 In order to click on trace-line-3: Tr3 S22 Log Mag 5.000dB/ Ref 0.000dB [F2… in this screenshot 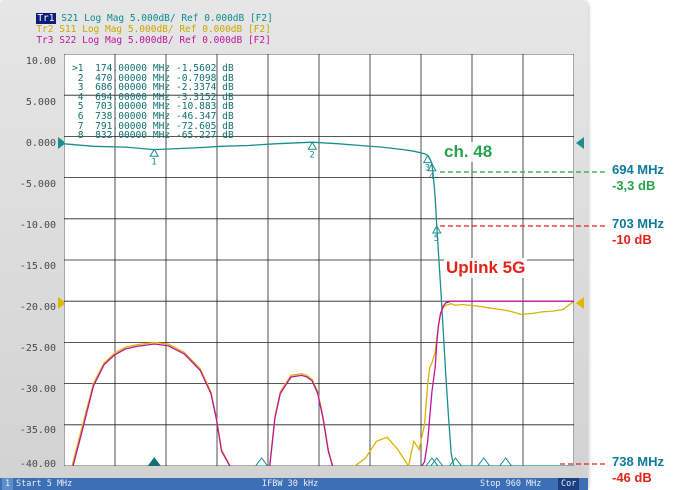, I will do `click(292, 35)`.